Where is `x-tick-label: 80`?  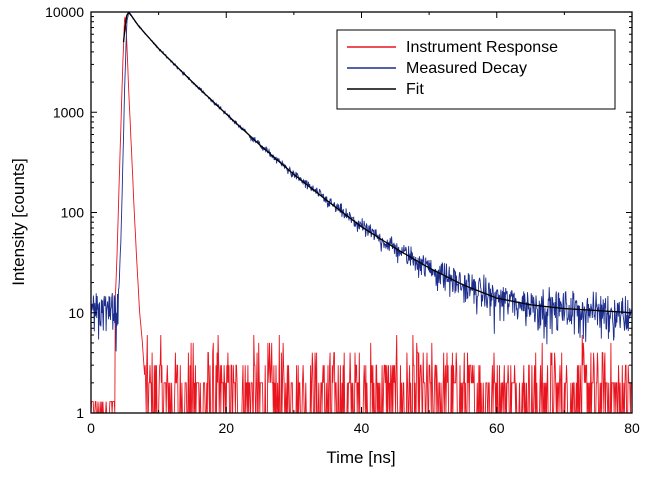 x-tick-label: 80 is located at coordinates (632, 428).